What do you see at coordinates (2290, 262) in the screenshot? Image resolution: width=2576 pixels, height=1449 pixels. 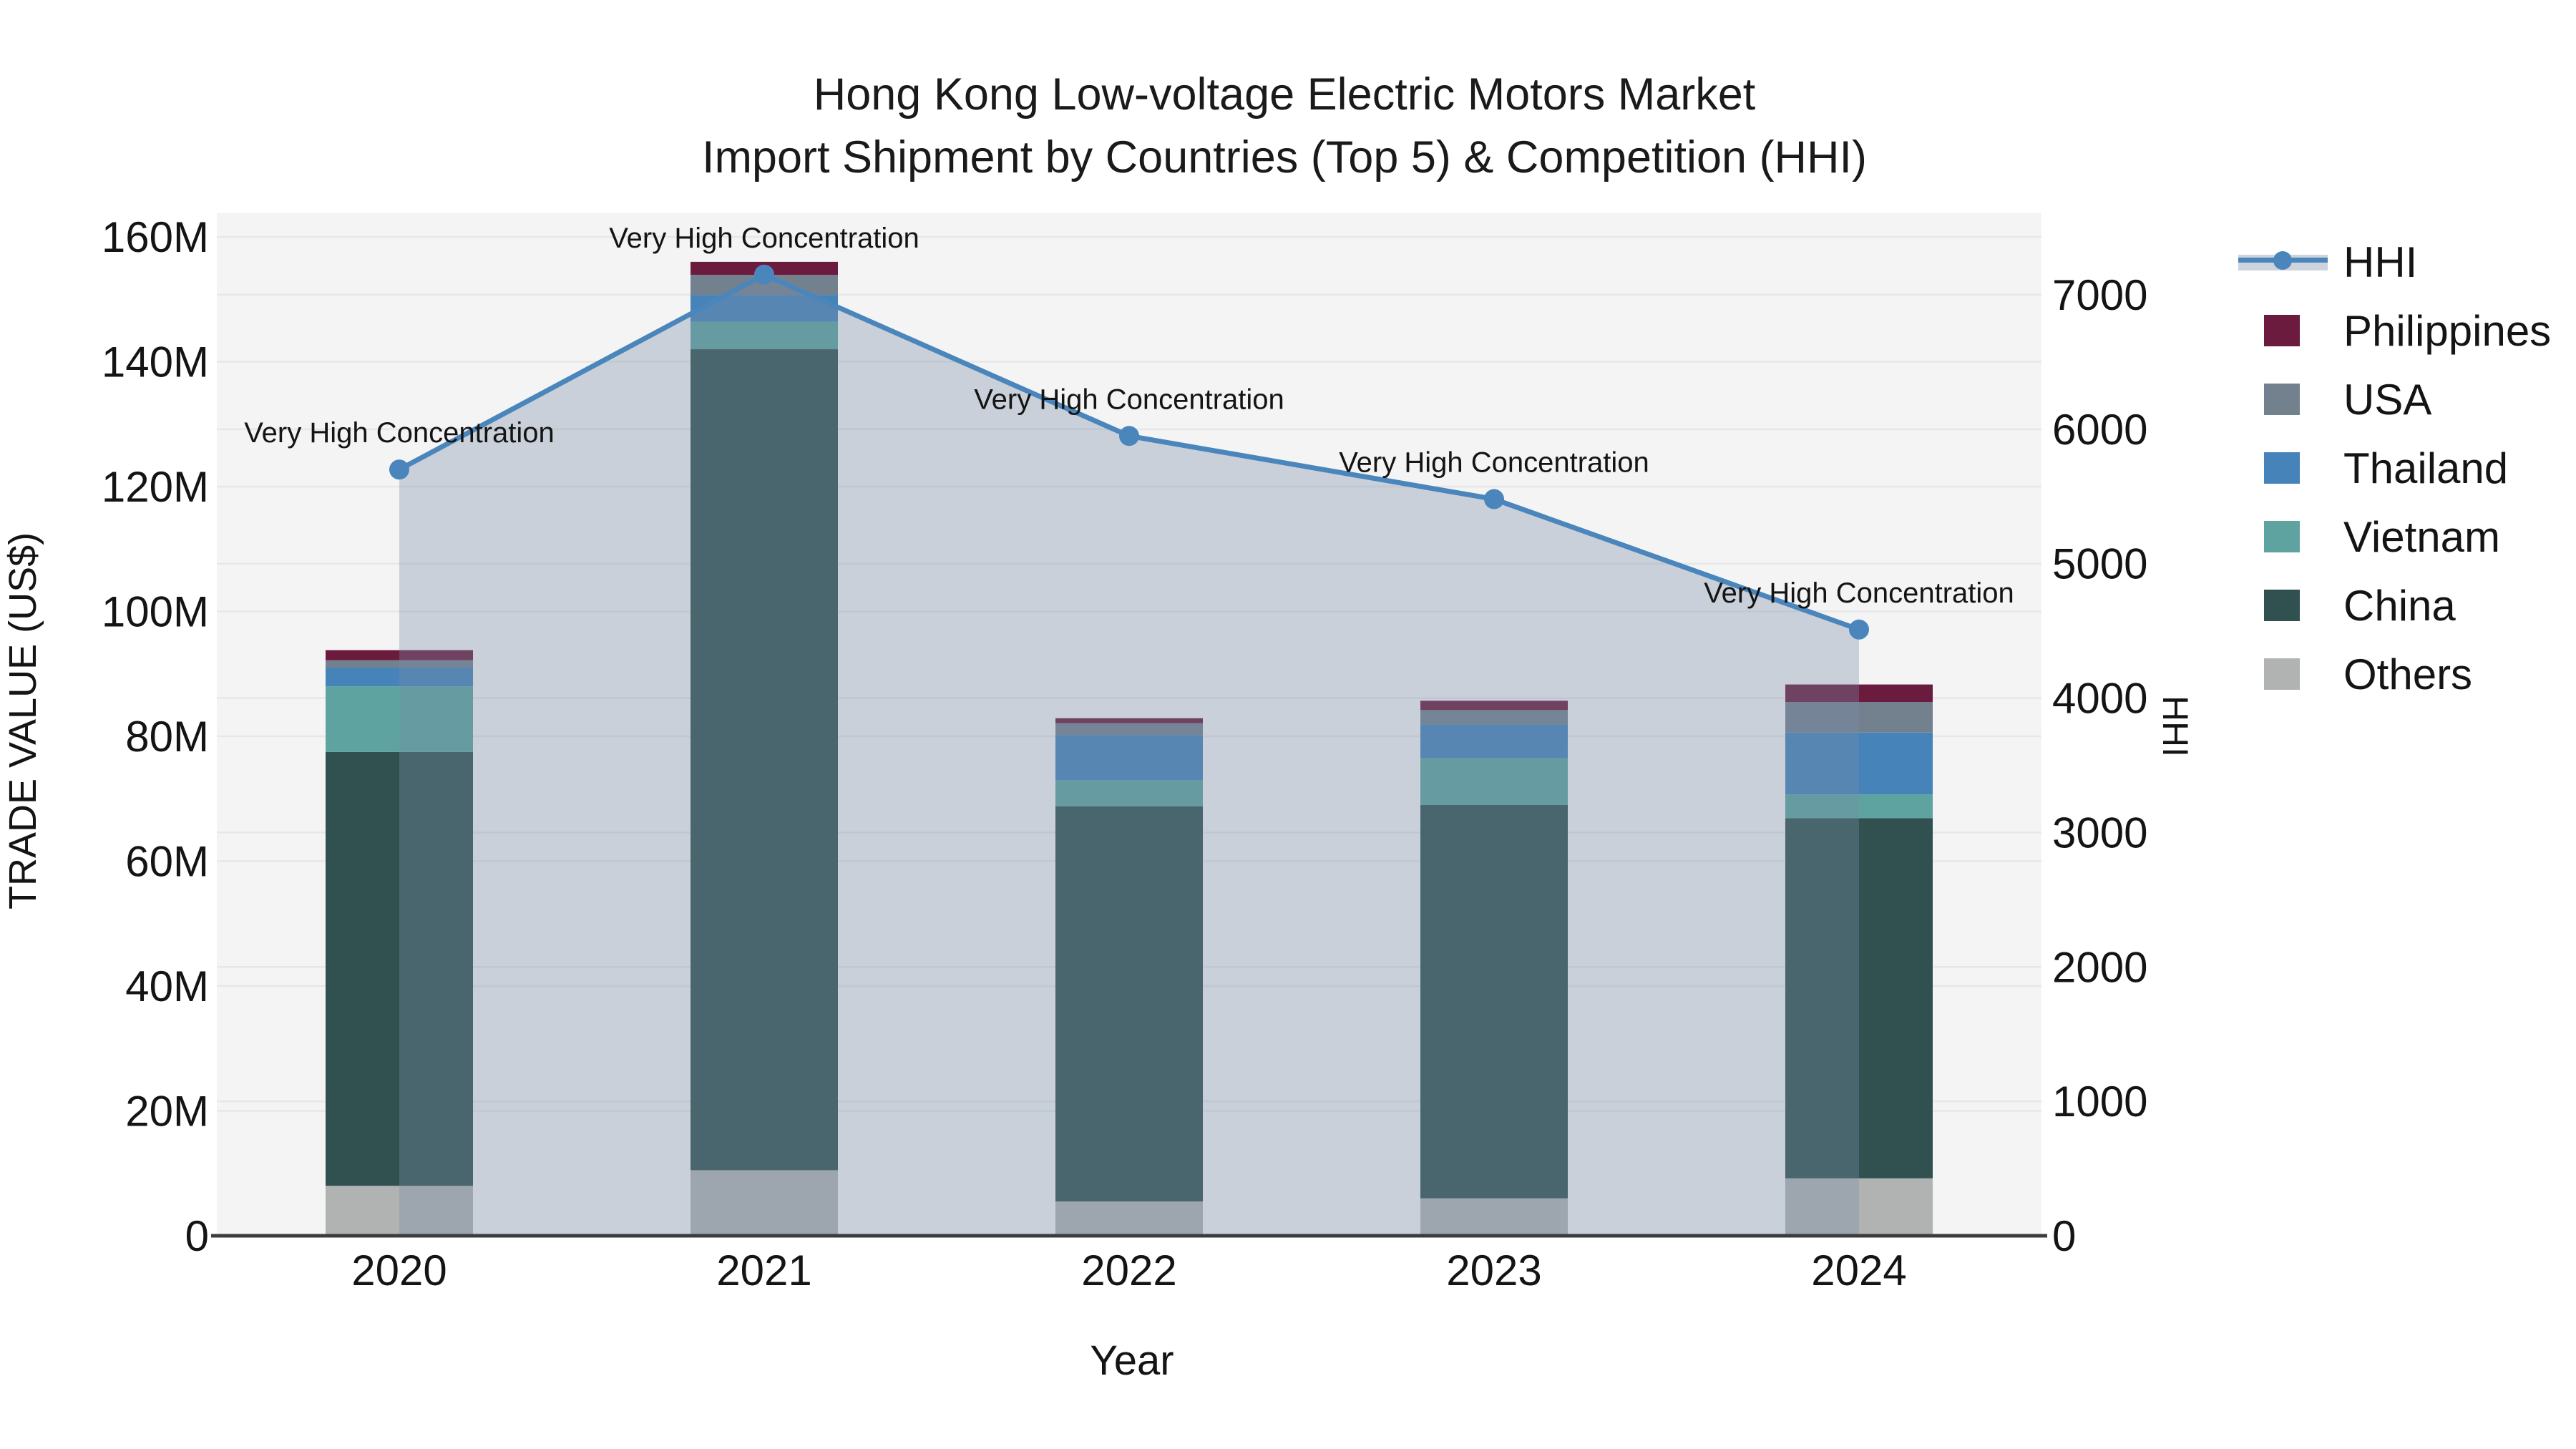 I see `hhi-line-key-icon` at bounding box center [2290, 262].